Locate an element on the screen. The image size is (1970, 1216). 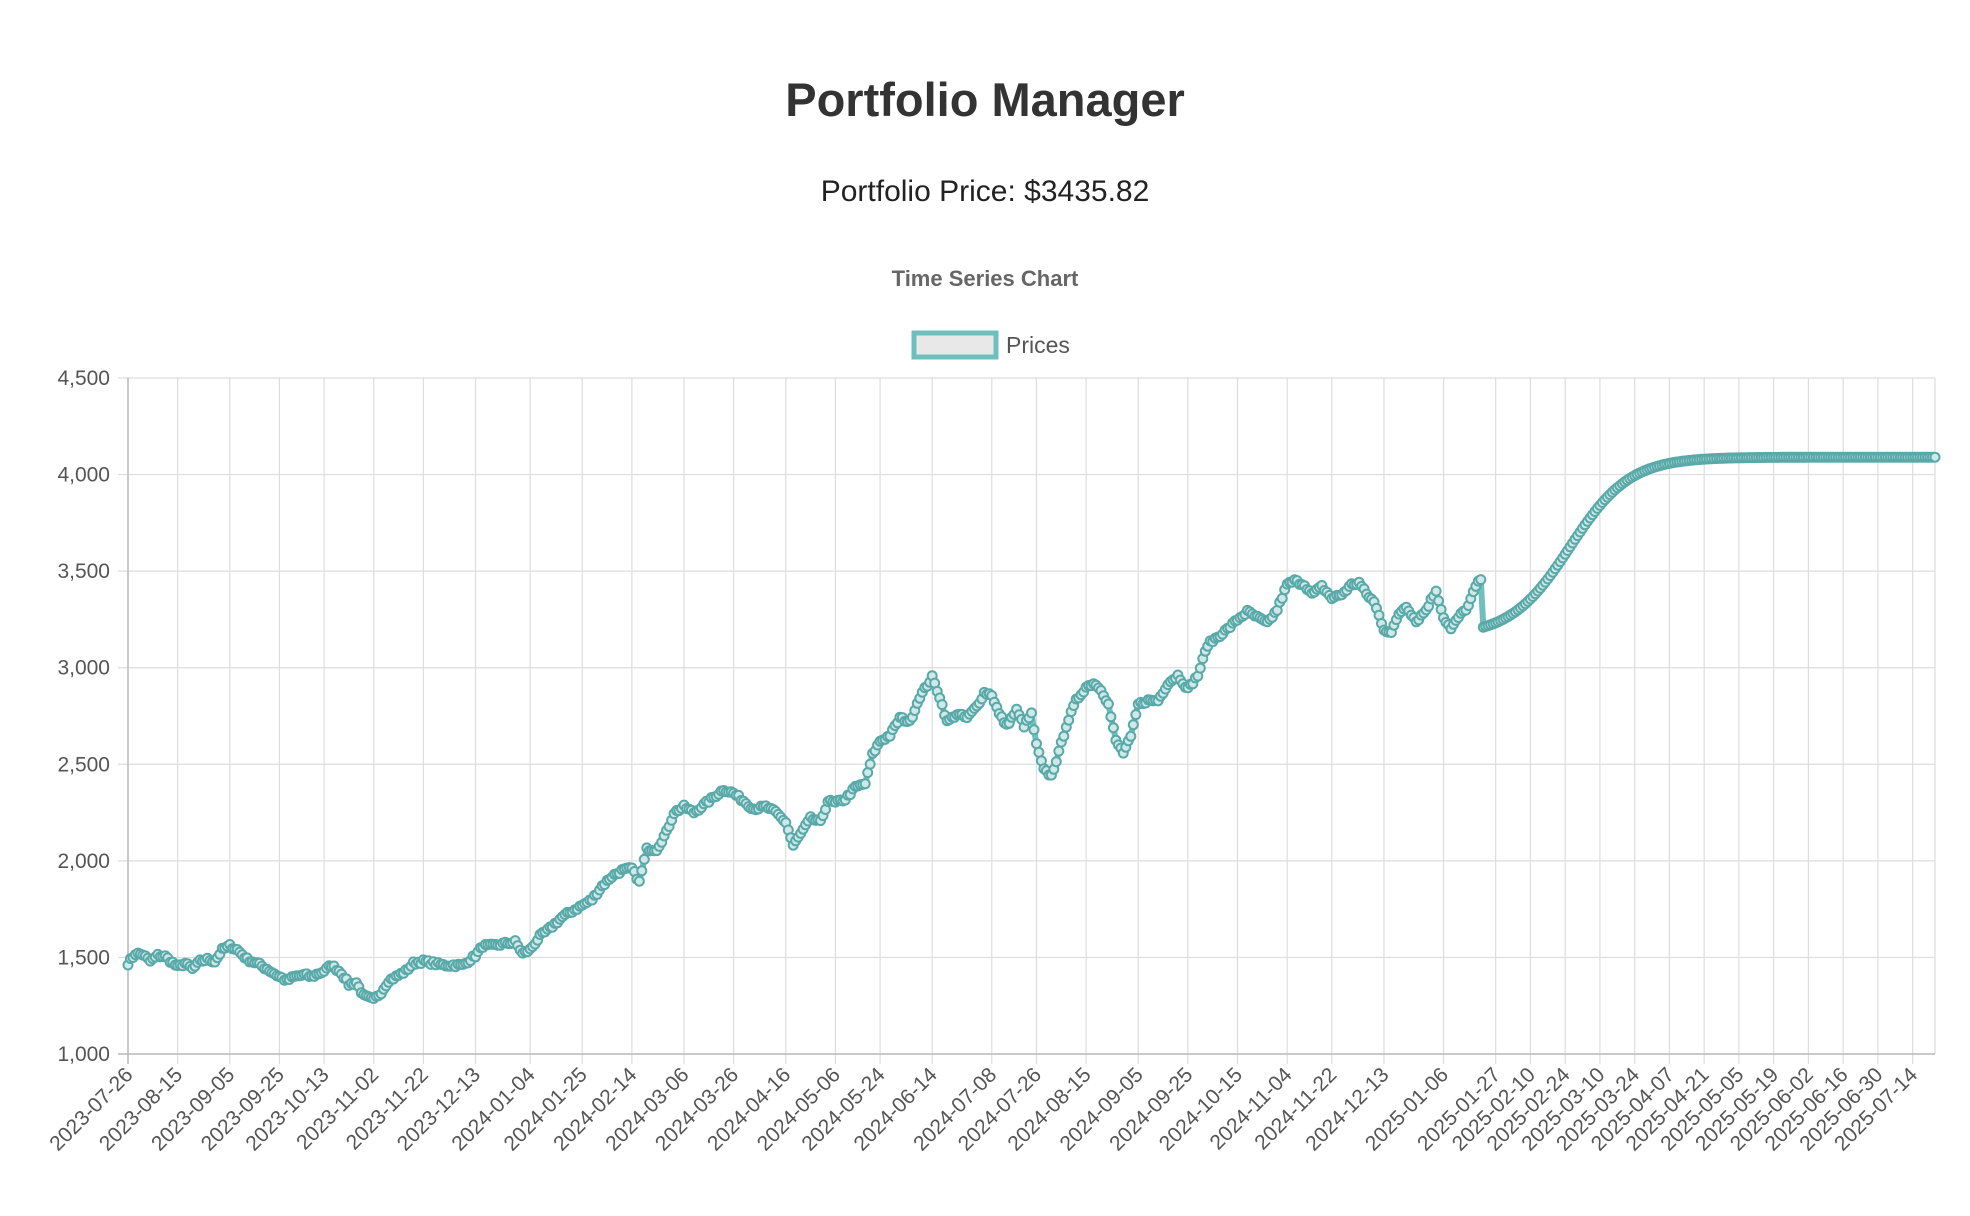
y-tick-label: 2,500 is located at coordinates (83, 764).